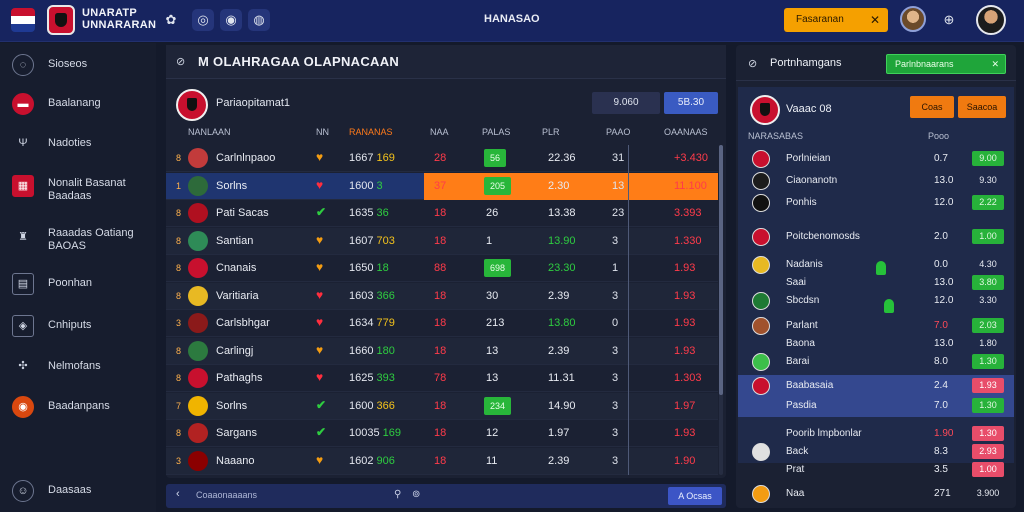 The width and height of the screenshot is (1024, 512). I want to click on list-item-name: Barai, so click(798, 361).